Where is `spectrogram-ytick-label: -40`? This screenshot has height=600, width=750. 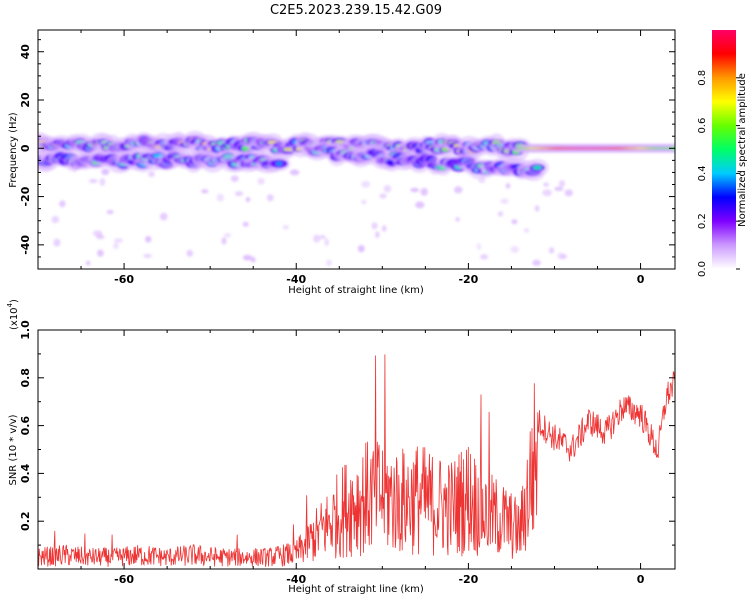 spectrogram-ytick-label: -40 is located at coordinates (25, 245).